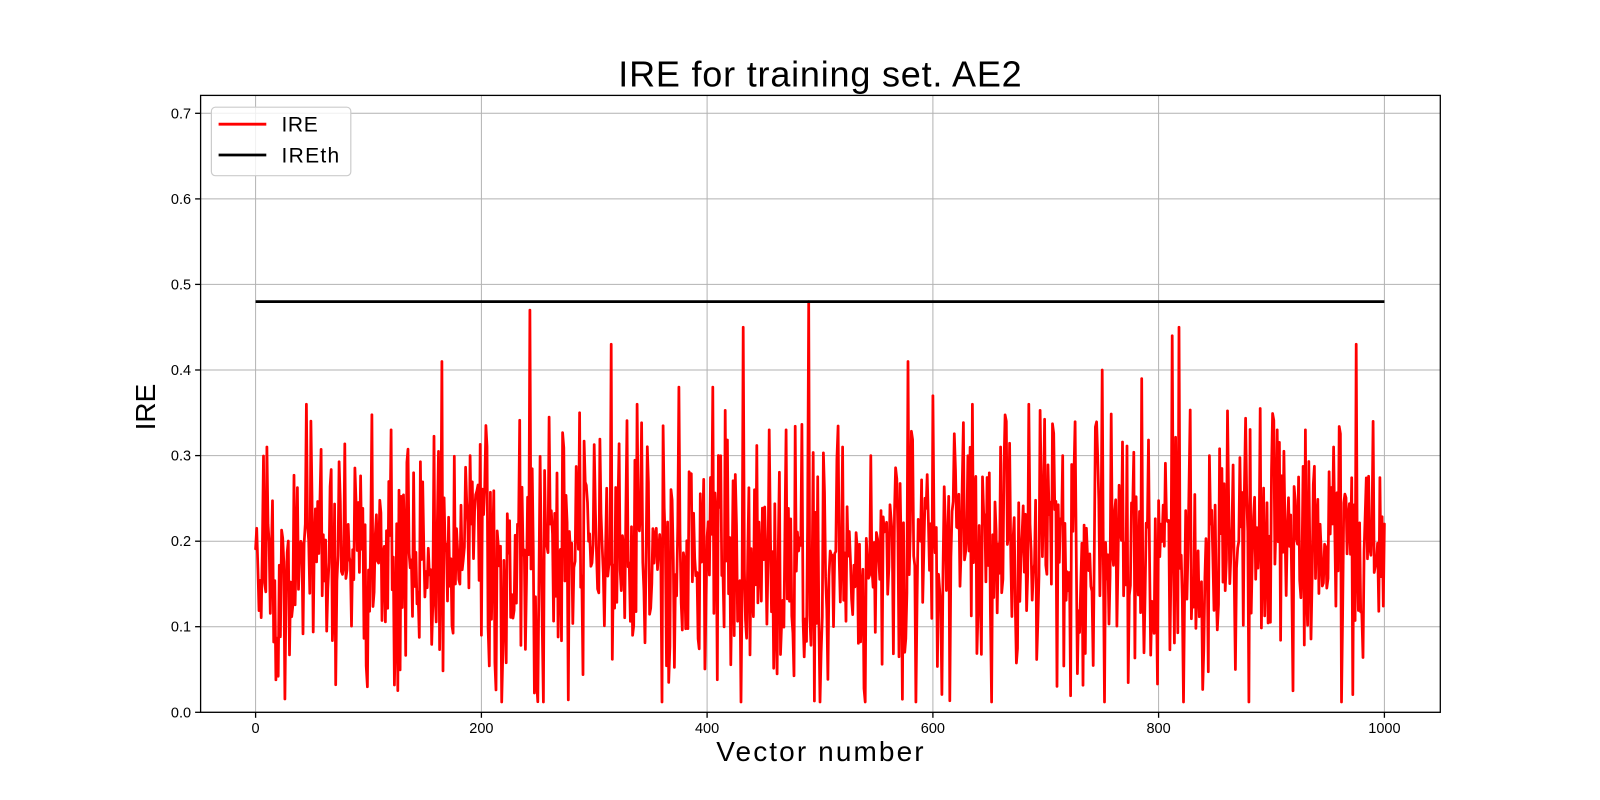 Image resolution: width=1600 pixels, height=800 pixels. I want to click on svg-text: Vector number, so click(820, 751).